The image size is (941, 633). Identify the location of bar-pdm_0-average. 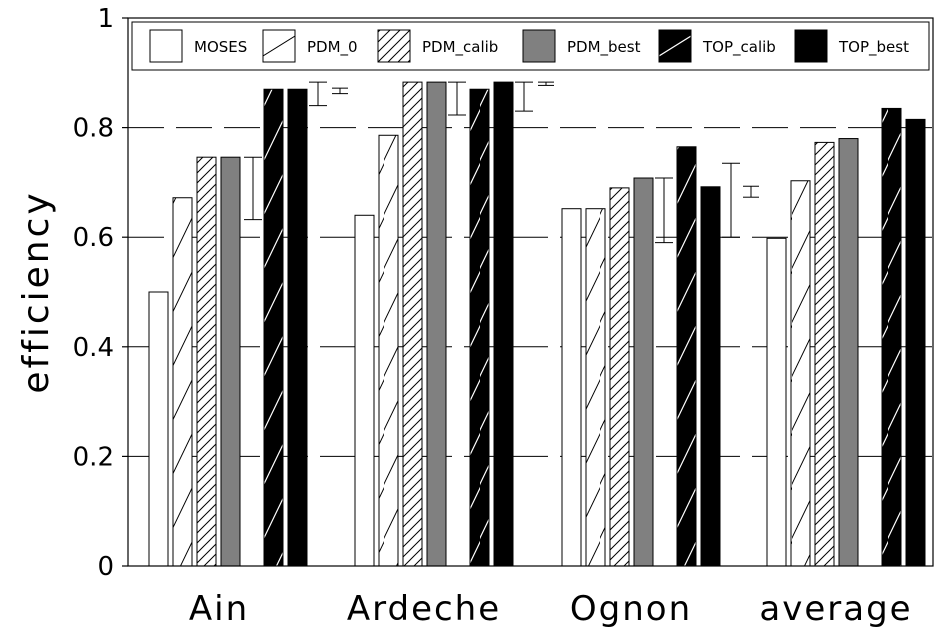
(800, 373).